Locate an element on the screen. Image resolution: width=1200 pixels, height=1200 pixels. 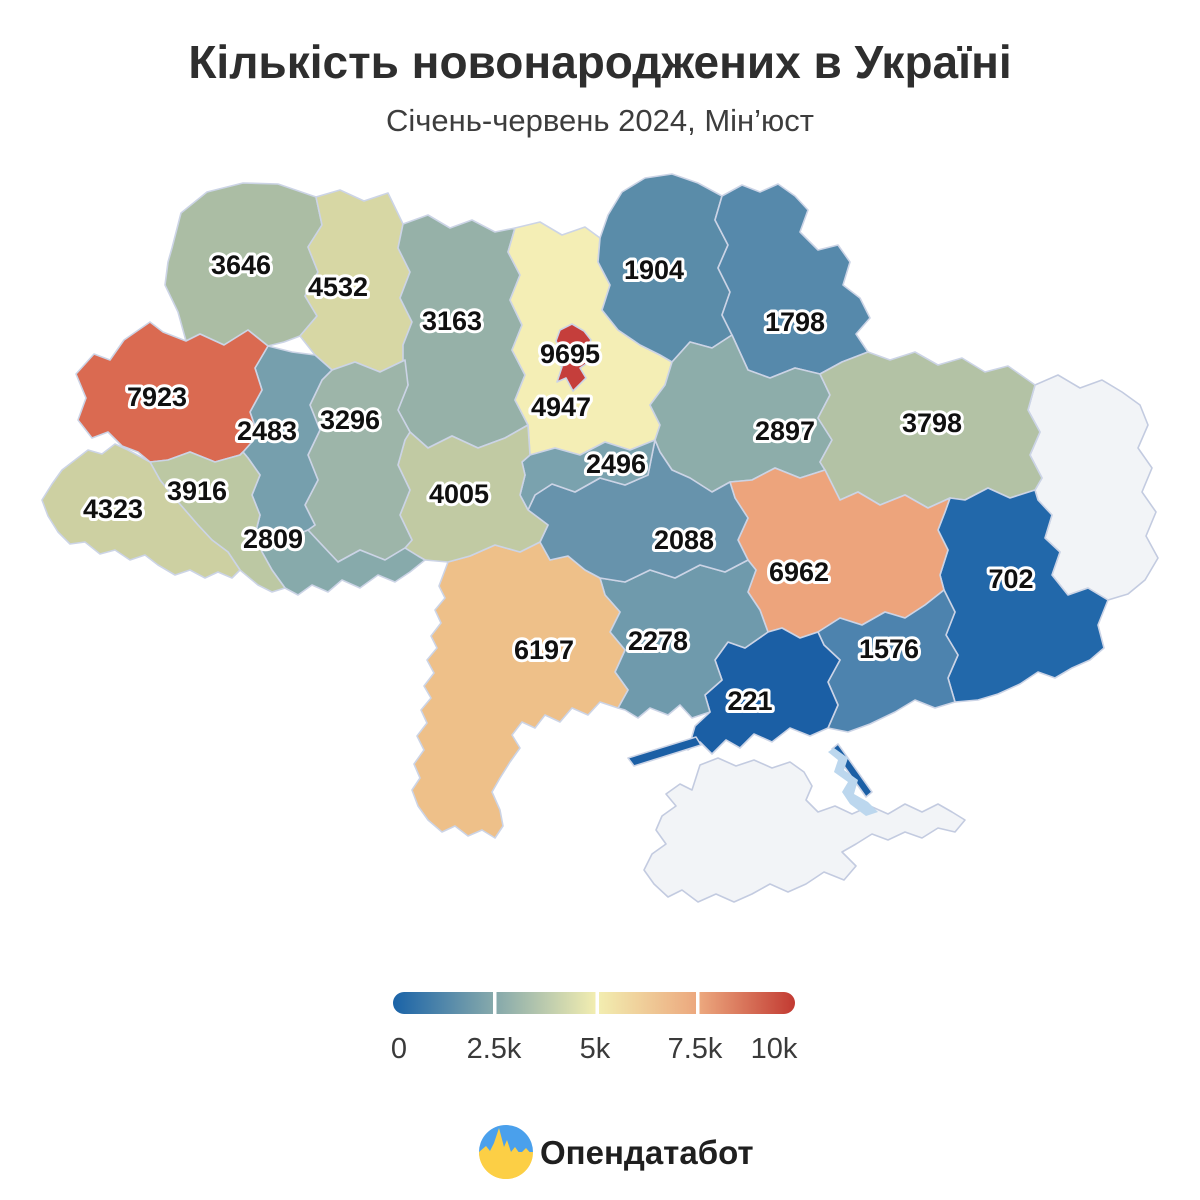
value-label-ivano-frankivsk: 3916 is located at coordinates (197, 491).